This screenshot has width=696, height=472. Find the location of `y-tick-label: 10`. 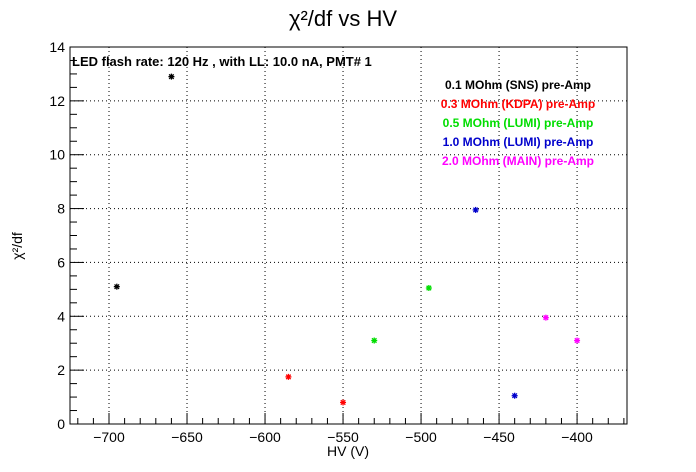

y-tick-label: 10 is located at coordinates (57, 155).